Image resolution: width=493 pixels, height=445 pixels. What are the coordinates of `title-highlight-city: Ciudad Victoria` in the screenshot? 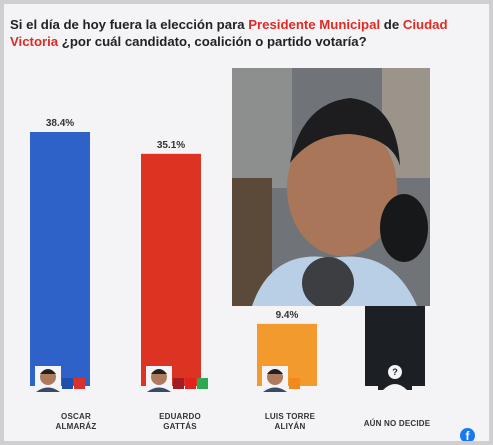 It's located at (229, 33).